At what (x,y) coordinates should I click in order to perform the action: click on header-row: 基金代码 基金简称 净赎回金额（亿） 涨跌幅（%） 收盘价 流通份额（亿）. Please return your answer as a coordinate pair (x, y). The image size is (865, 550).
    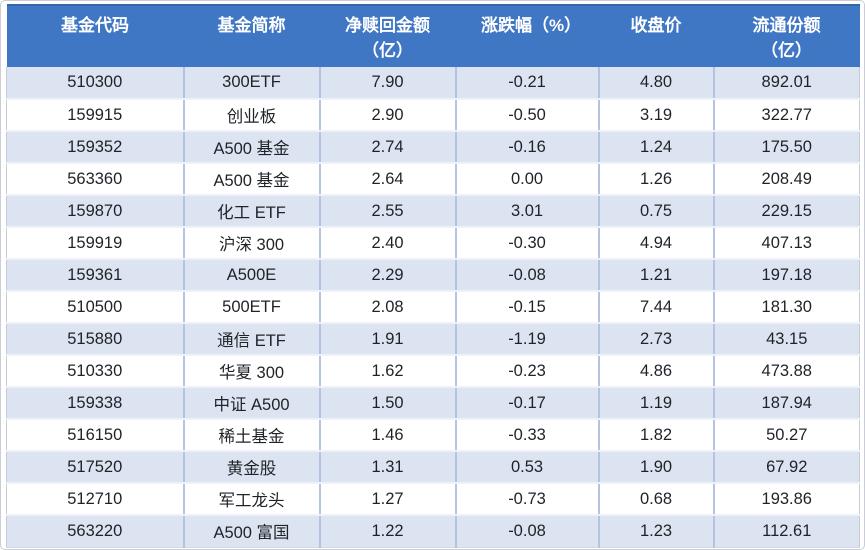
    Looking at the image, I should click on (433, 35).